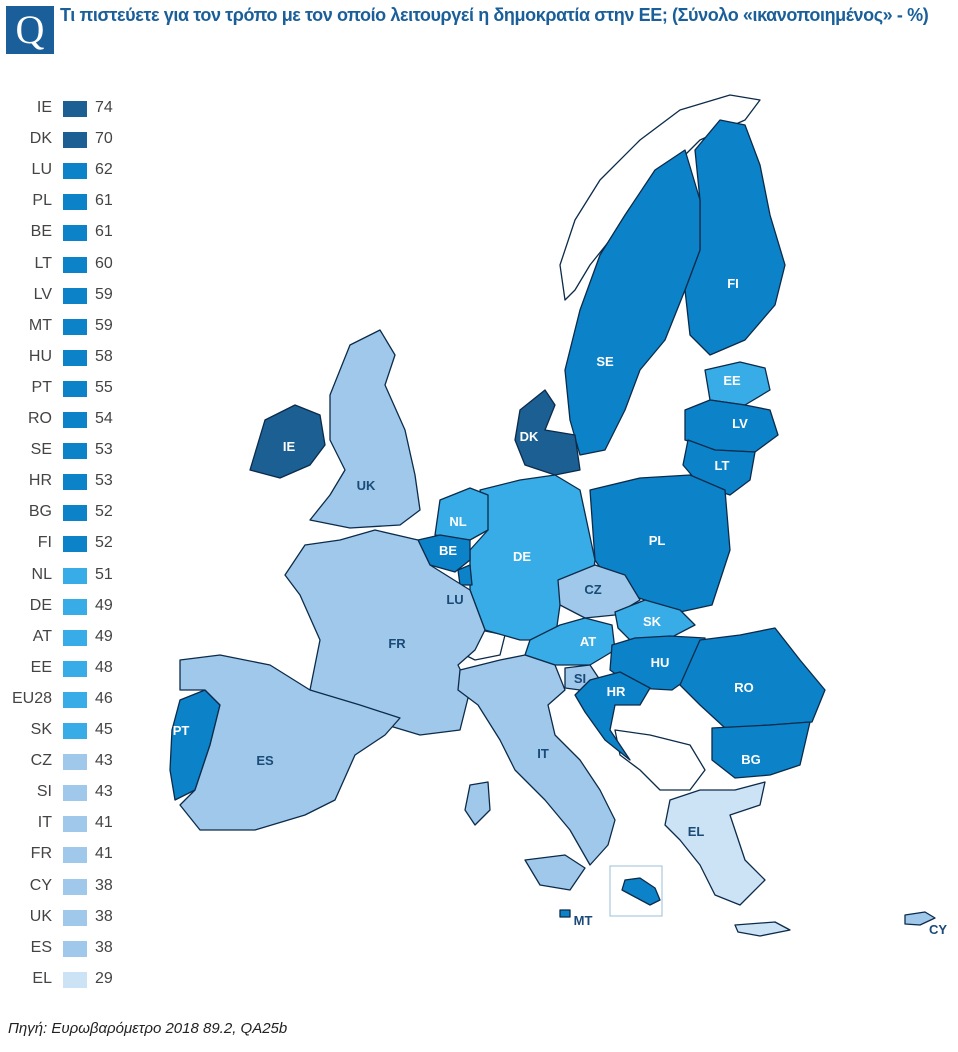 The width and height of the screenshot is (958, 1052). I want to click on map-label-lu: LU, so click(454, 599).